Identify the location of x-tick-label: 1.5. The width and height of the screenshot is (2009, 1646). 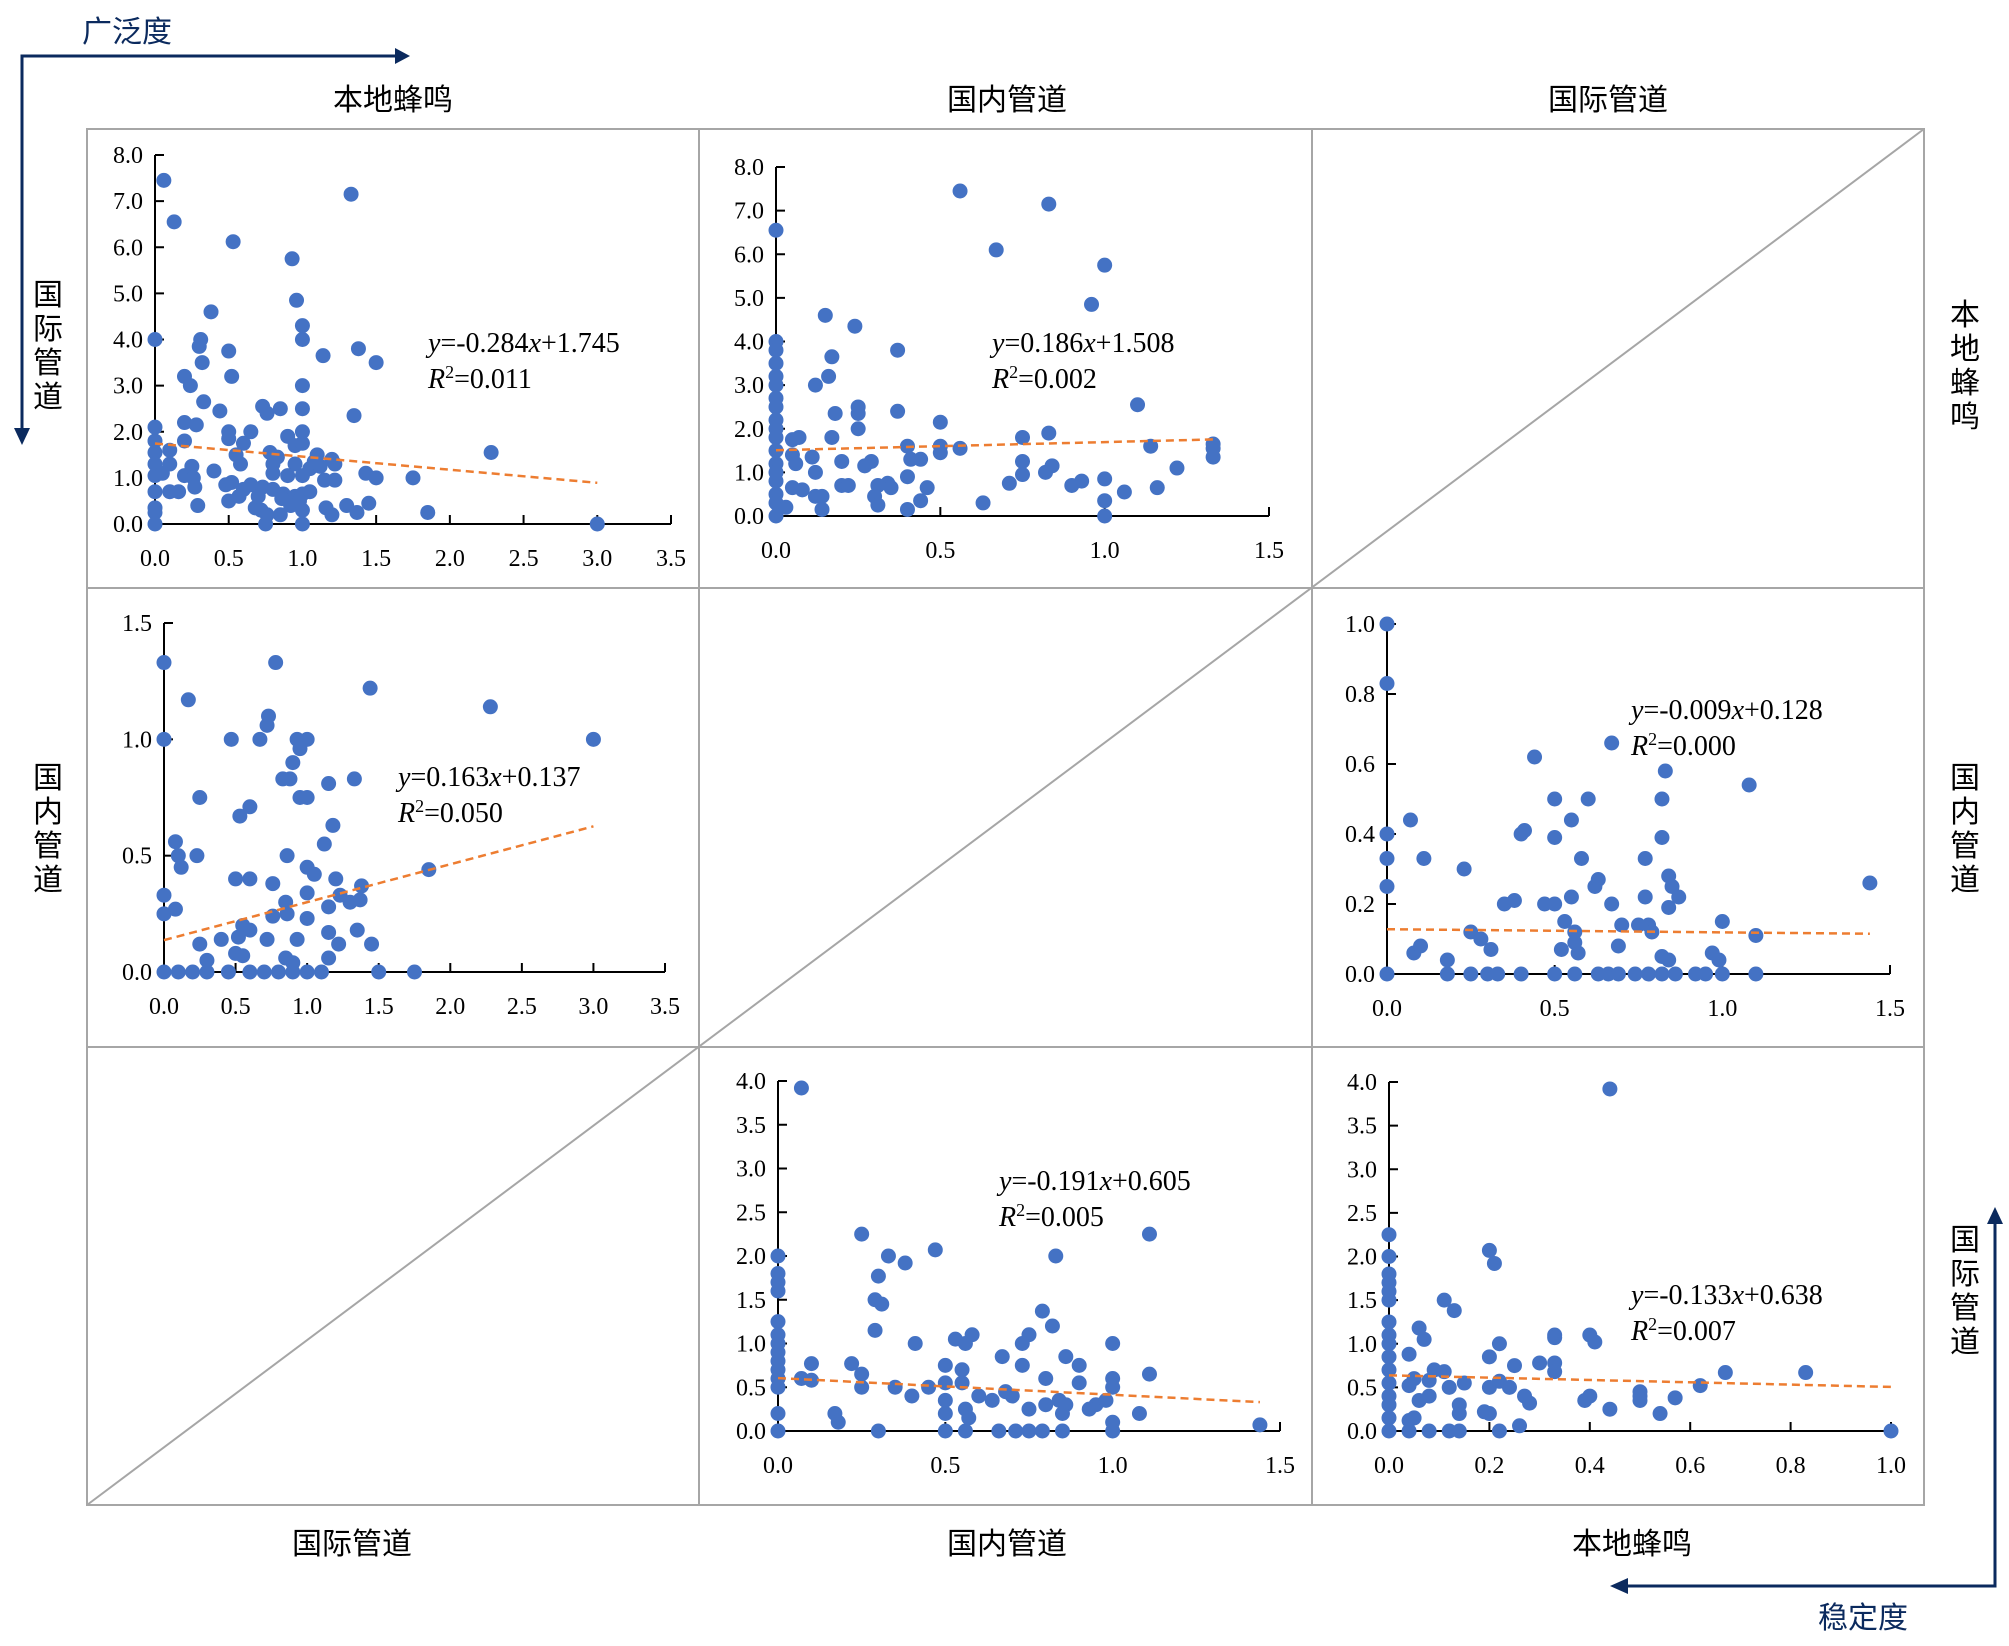
(379, 1007).